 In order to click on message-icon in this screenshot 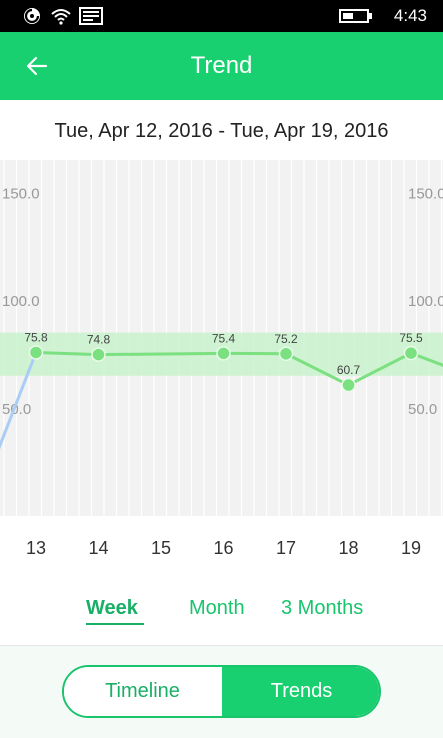, I will do `click(91, 16)`.